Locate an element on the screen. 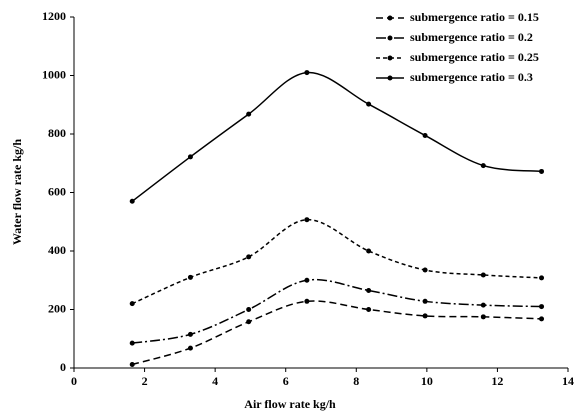 The image size is (574, 414). x-tick-label: 12 is located at coordinates (497, 381).